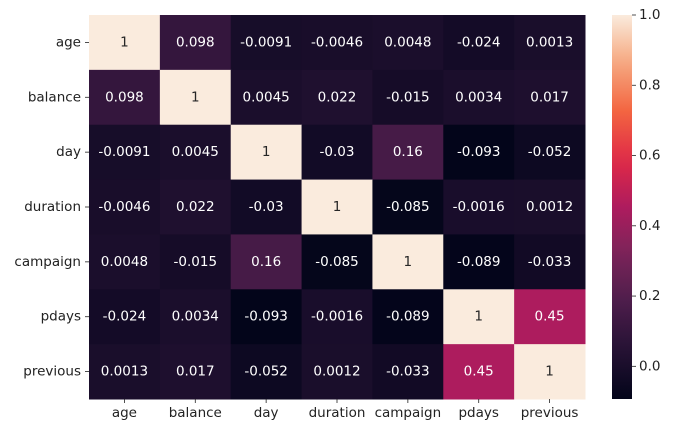 The image size is (676, 434). Describe the element at coordinates (649, 15) in the screenshot. I see `colorbar-tick-label: 1.0` at that location.